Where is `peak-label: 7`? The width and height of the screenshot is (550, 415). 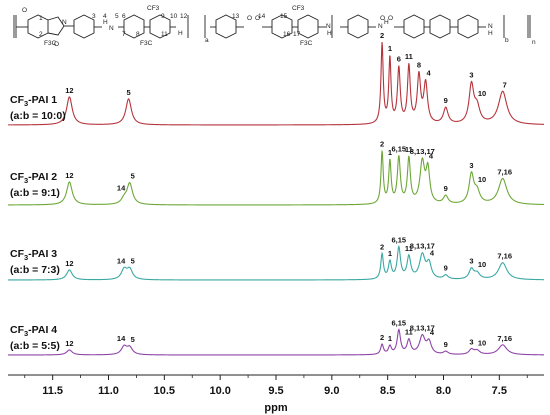
peak-label: 7 is located at coordinates (505, 84).